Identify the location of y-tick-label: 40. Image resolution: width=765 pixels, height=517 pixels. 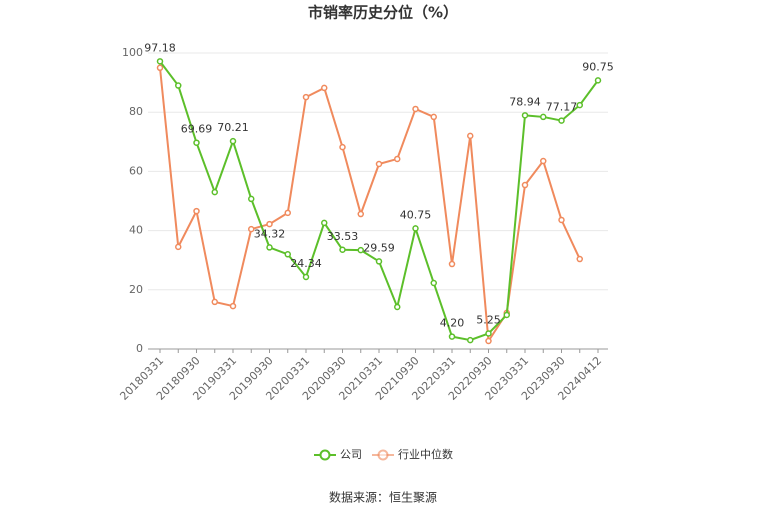
(136, 230).